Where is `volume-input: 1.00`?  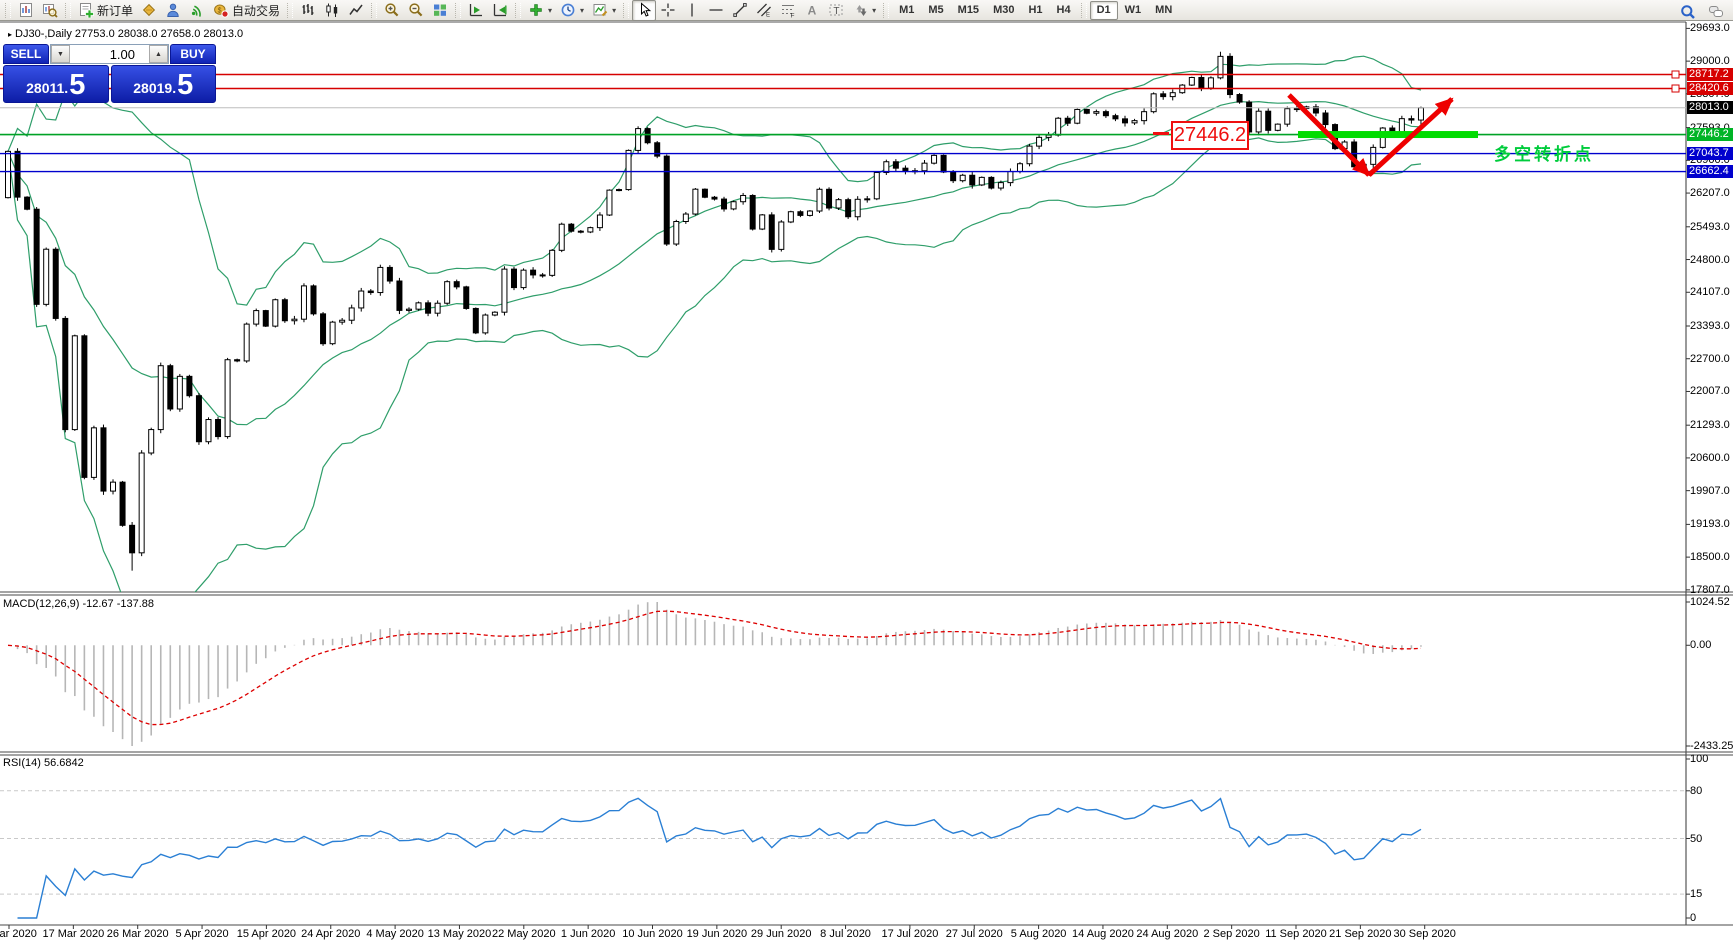
volume-input: 1.00 is located at coordinates (122, 54).